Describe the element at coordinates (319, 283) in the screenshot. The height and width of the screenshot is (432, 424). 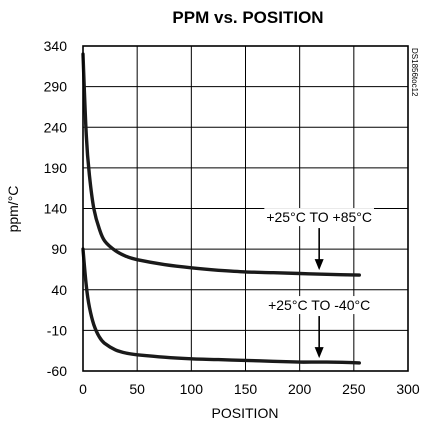
I see `annotations: +25°C TO +85°C +25°C TO -40°C` at that location.